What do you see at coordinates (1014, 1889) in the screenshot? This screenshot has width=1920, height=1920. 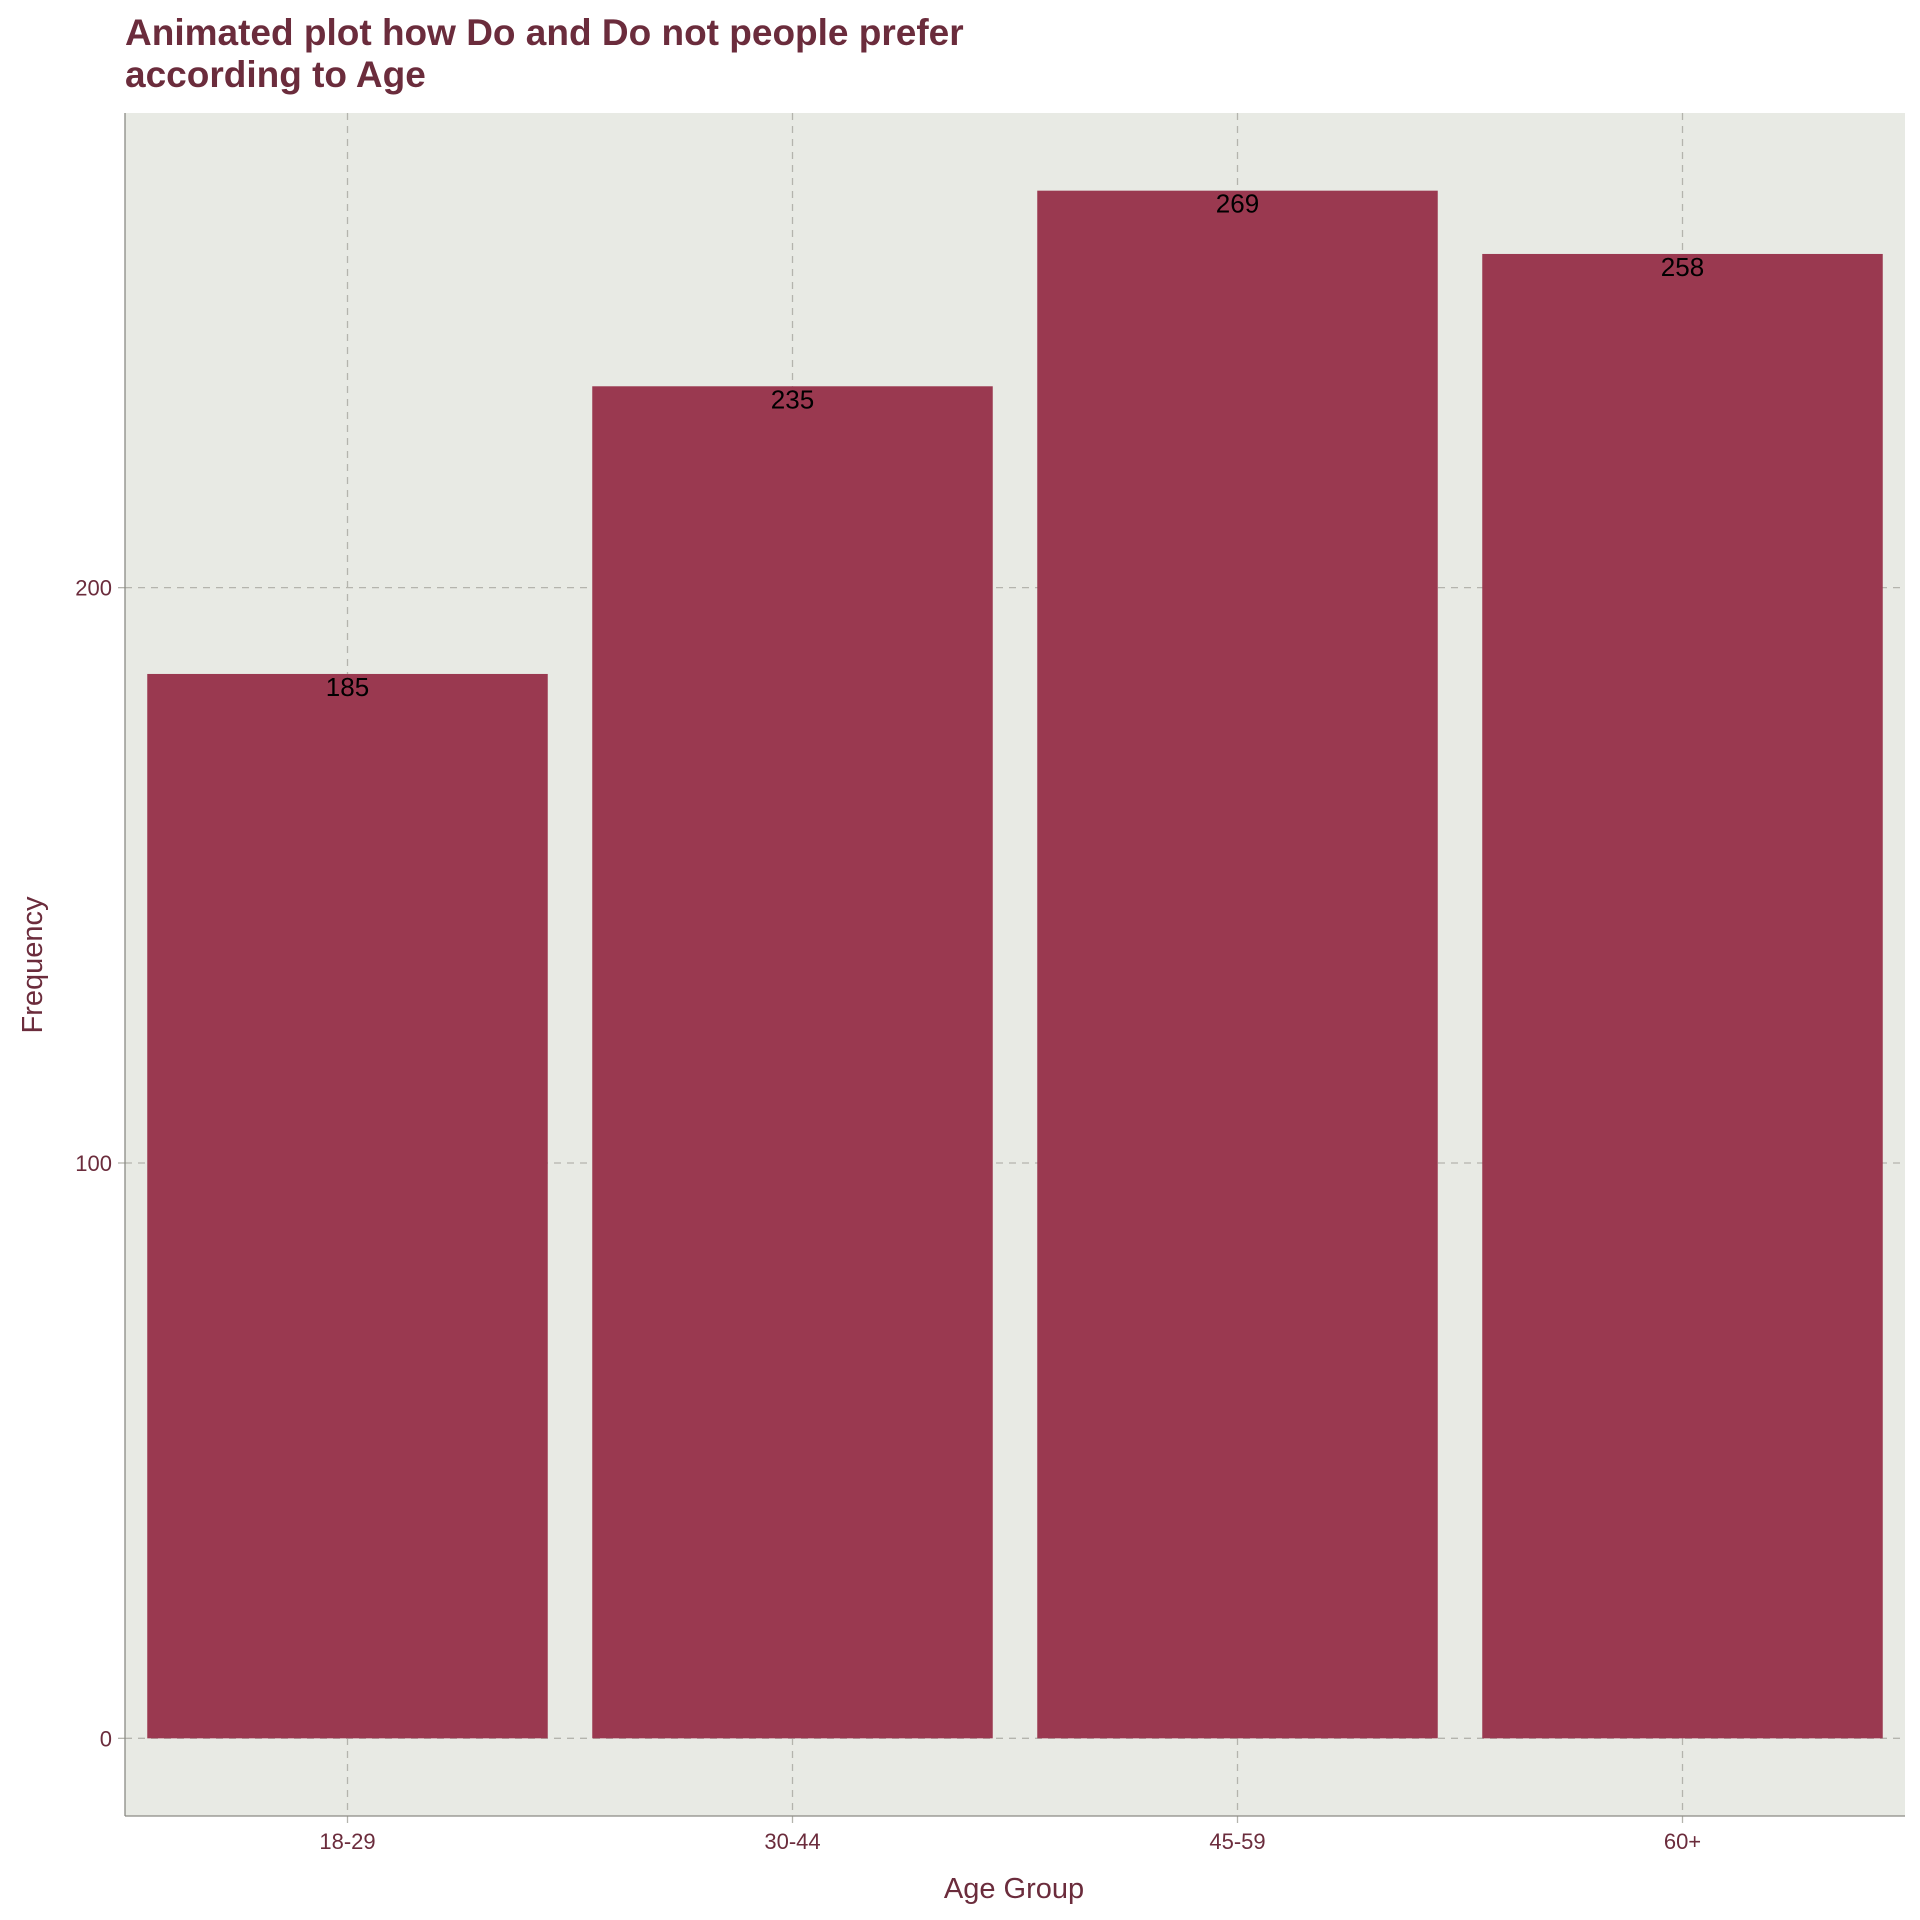 I see `x-axis-title: Age Group` at bounding box center [1014, 1889].